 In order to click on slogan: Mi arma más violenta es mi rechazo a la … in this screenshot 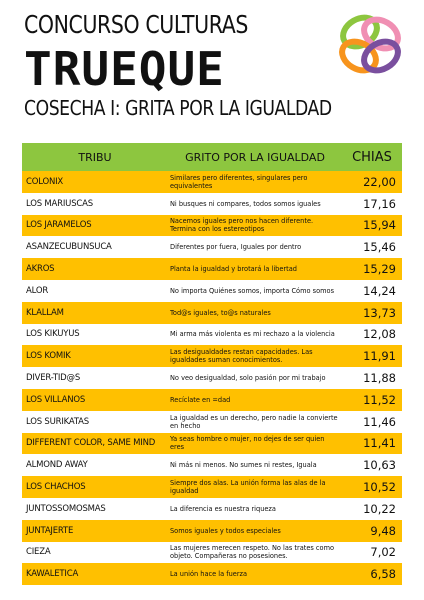, I will do `click(252, 334)`.